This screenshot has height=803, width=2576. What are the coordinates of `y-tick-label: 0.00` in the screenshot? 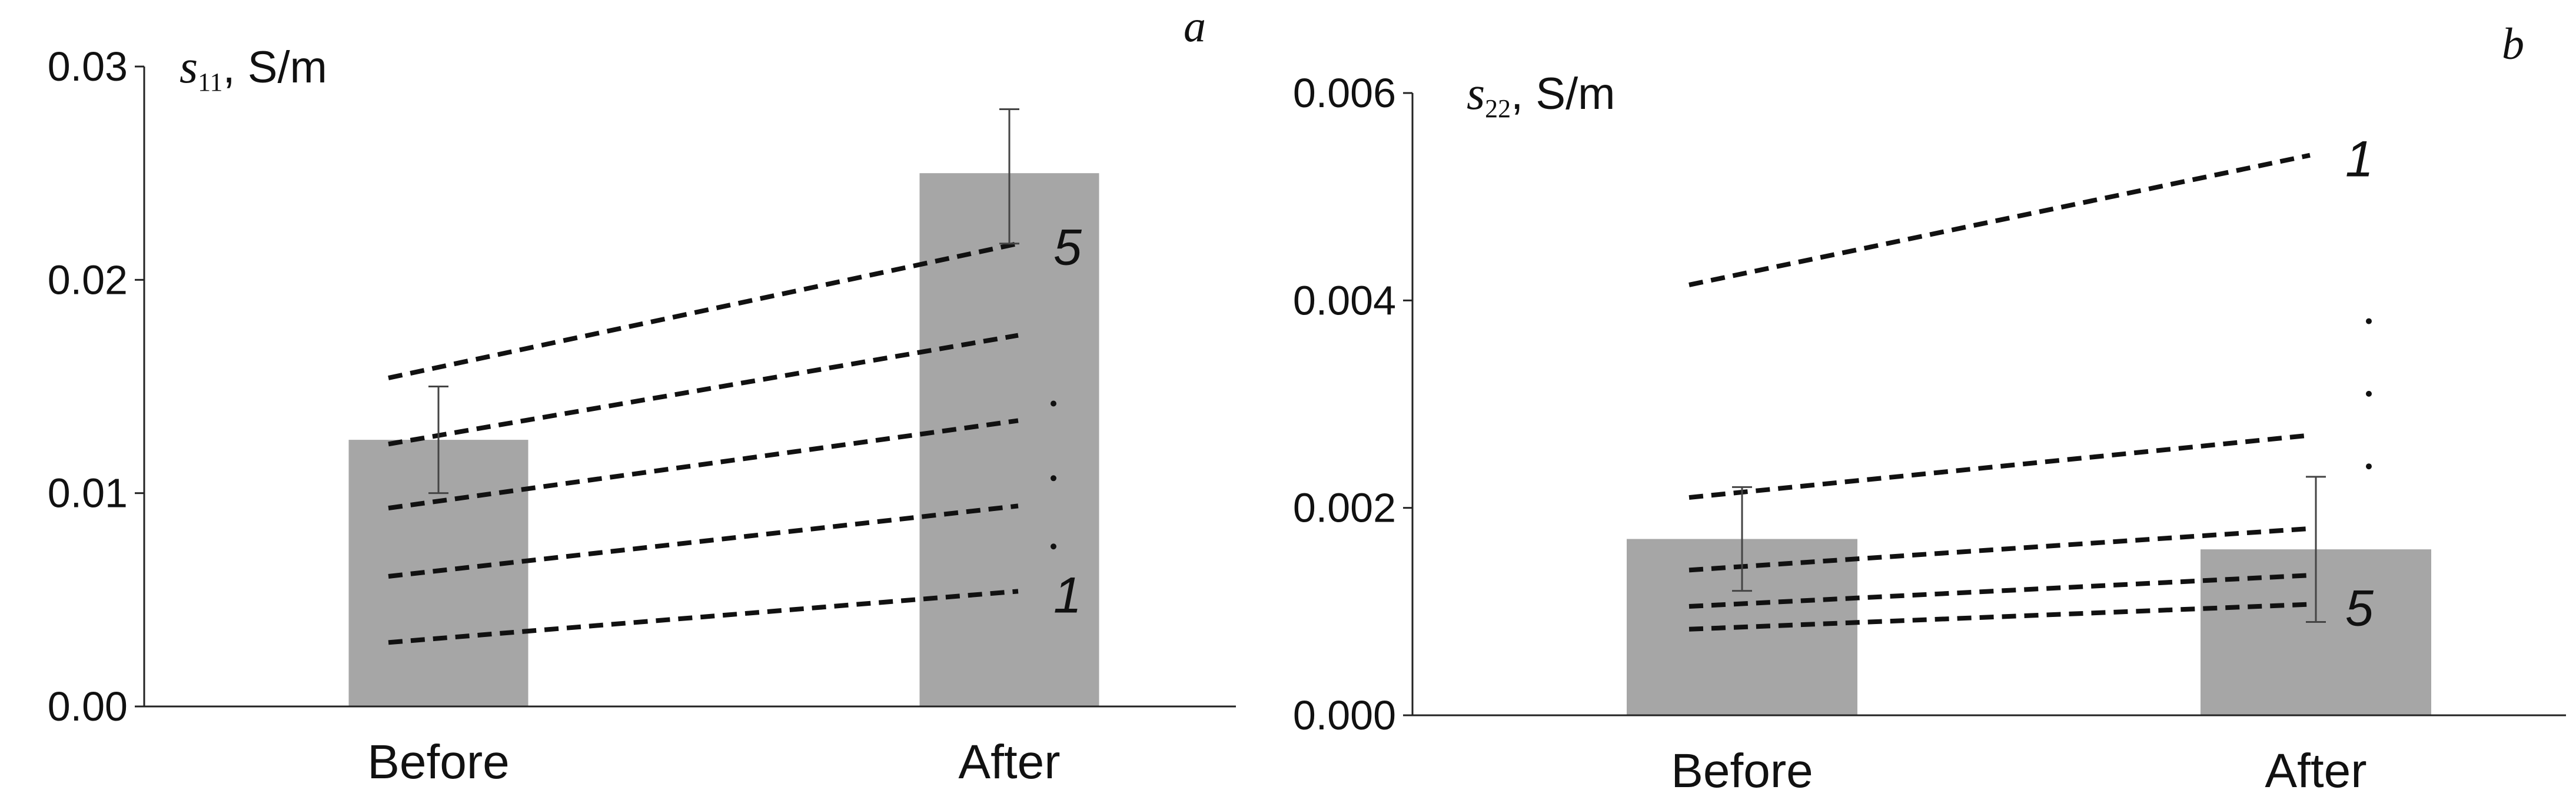 It's located at (88, 706).